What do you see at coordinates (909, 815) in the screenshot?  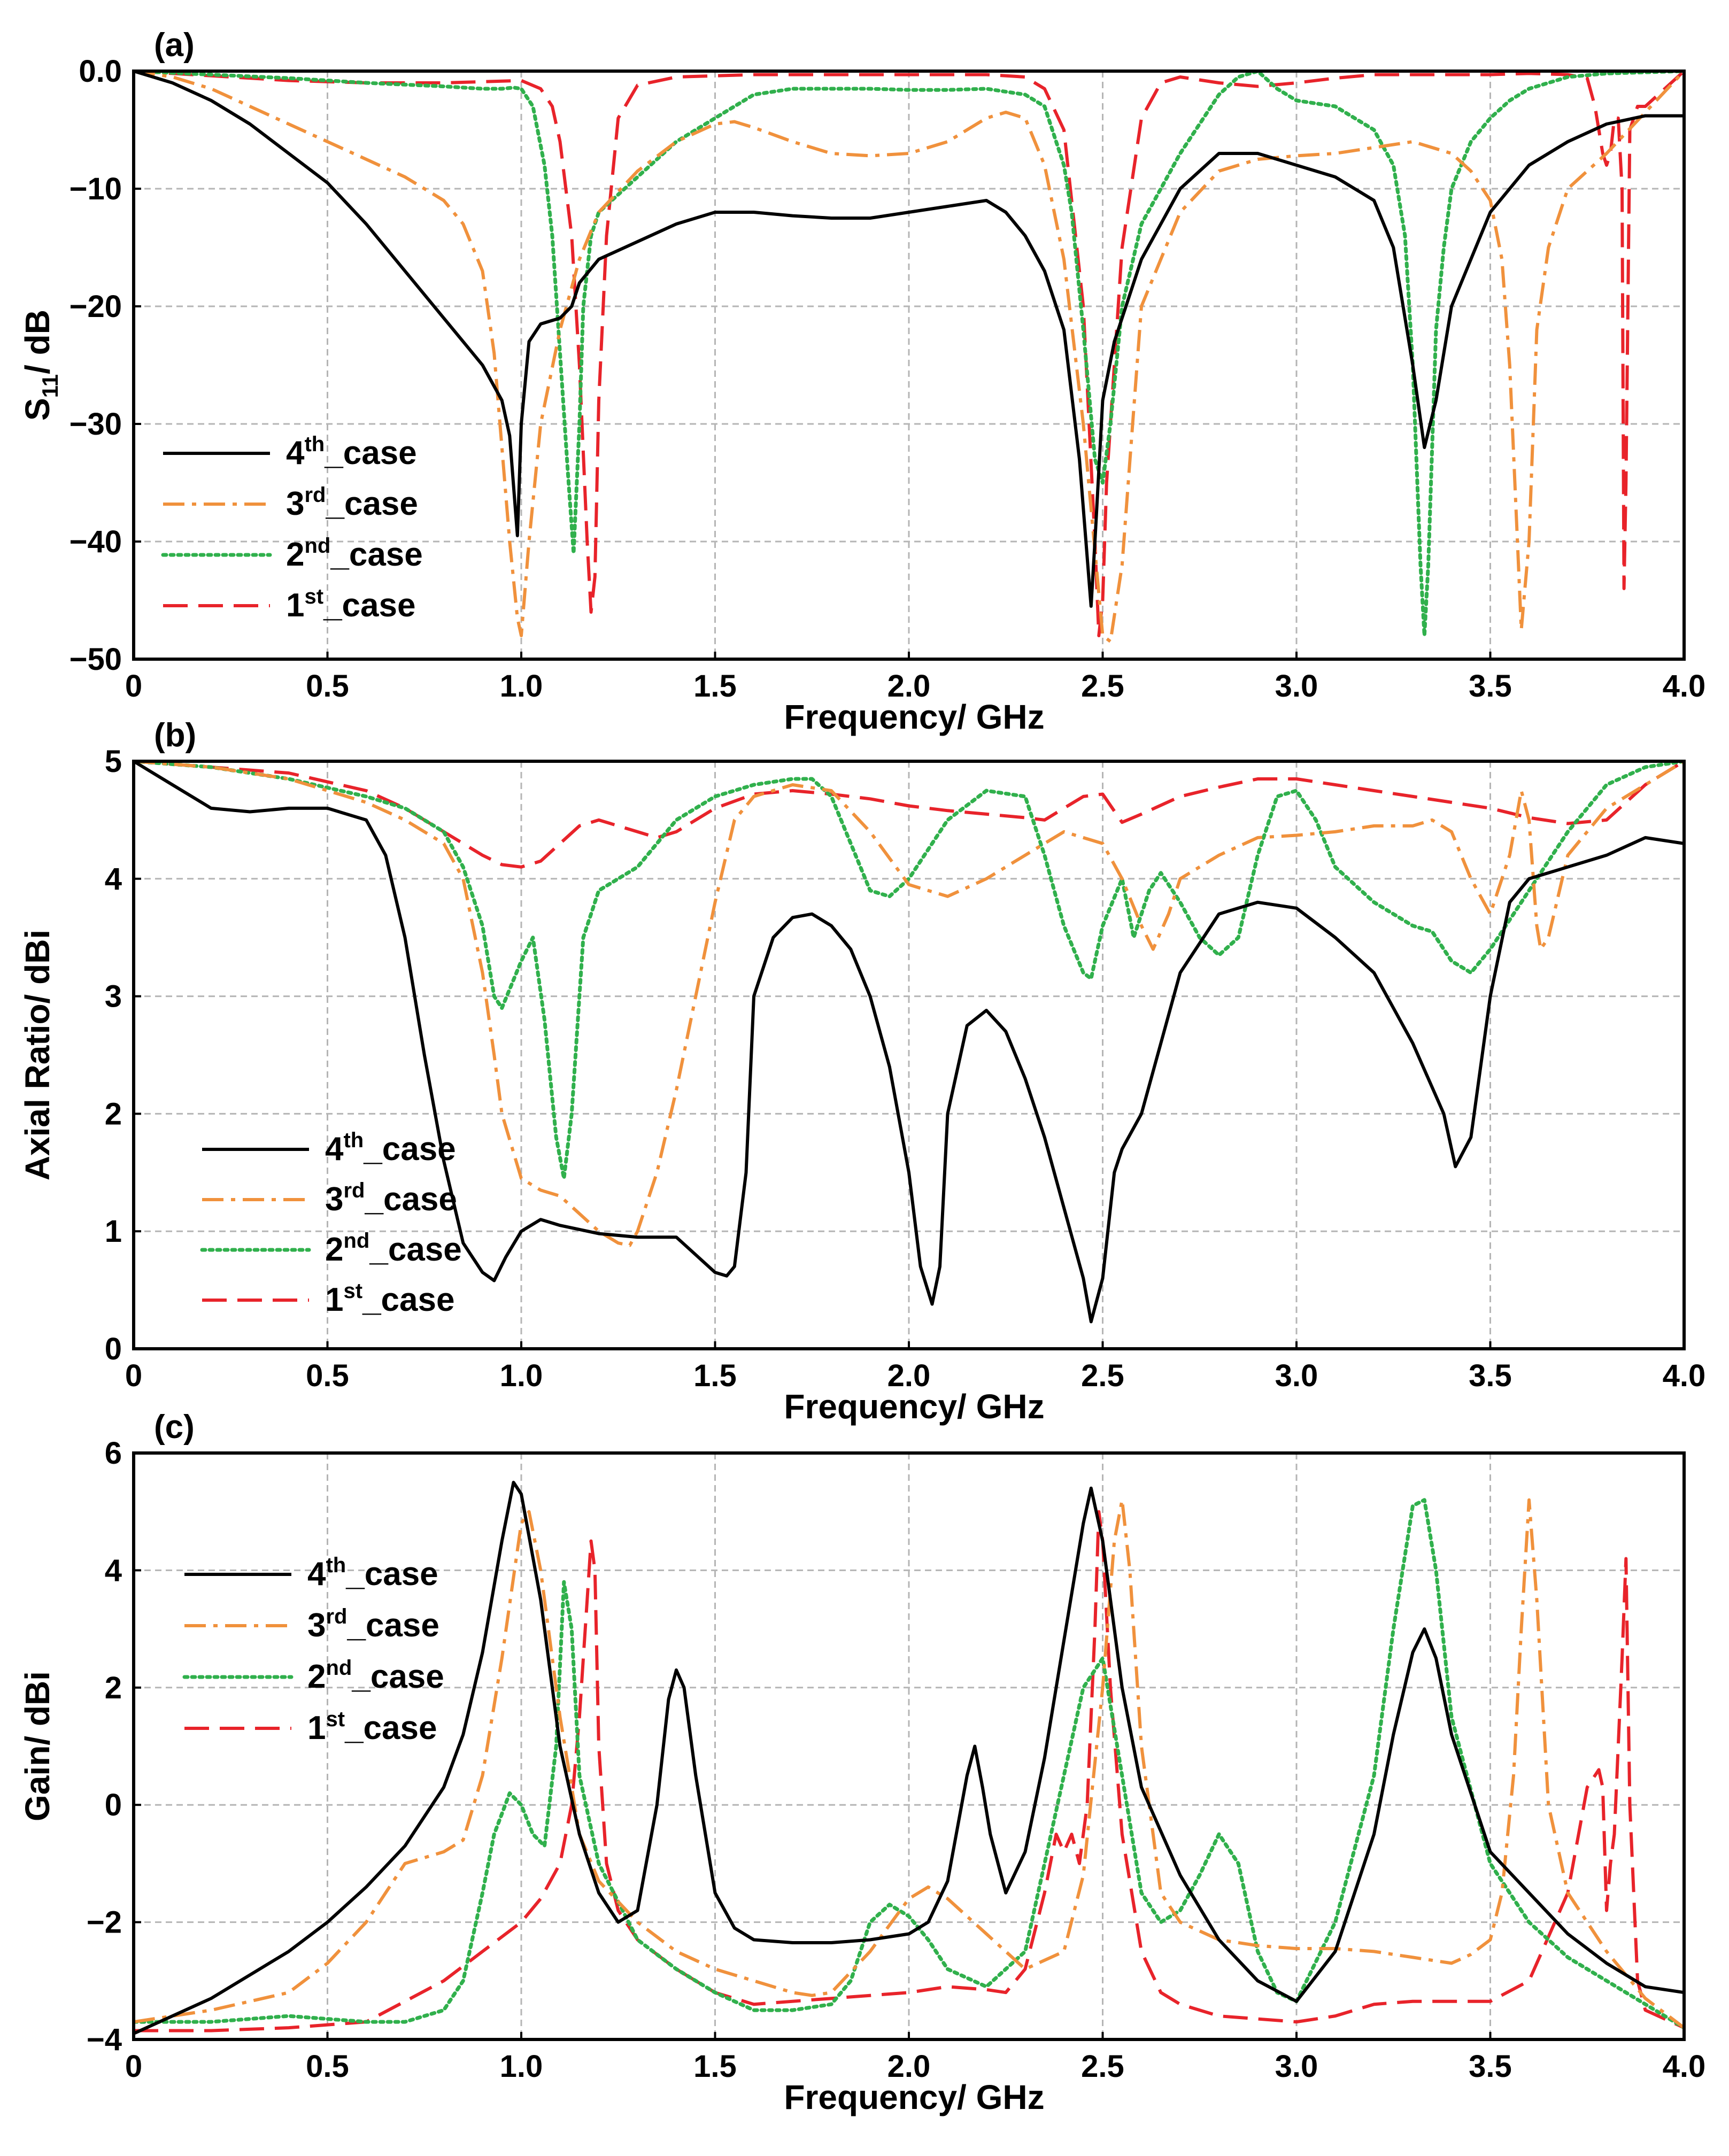 I see `series-line-1st_case` at bounding box center [909, 815].